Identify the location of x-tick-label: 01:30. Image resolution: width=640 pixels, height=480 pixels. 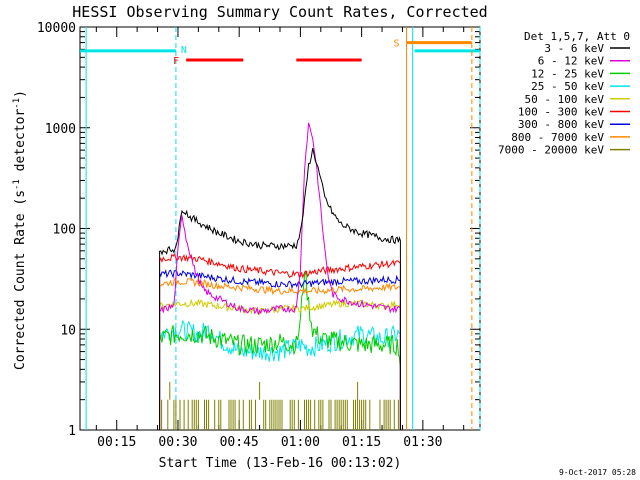
(422, 442).